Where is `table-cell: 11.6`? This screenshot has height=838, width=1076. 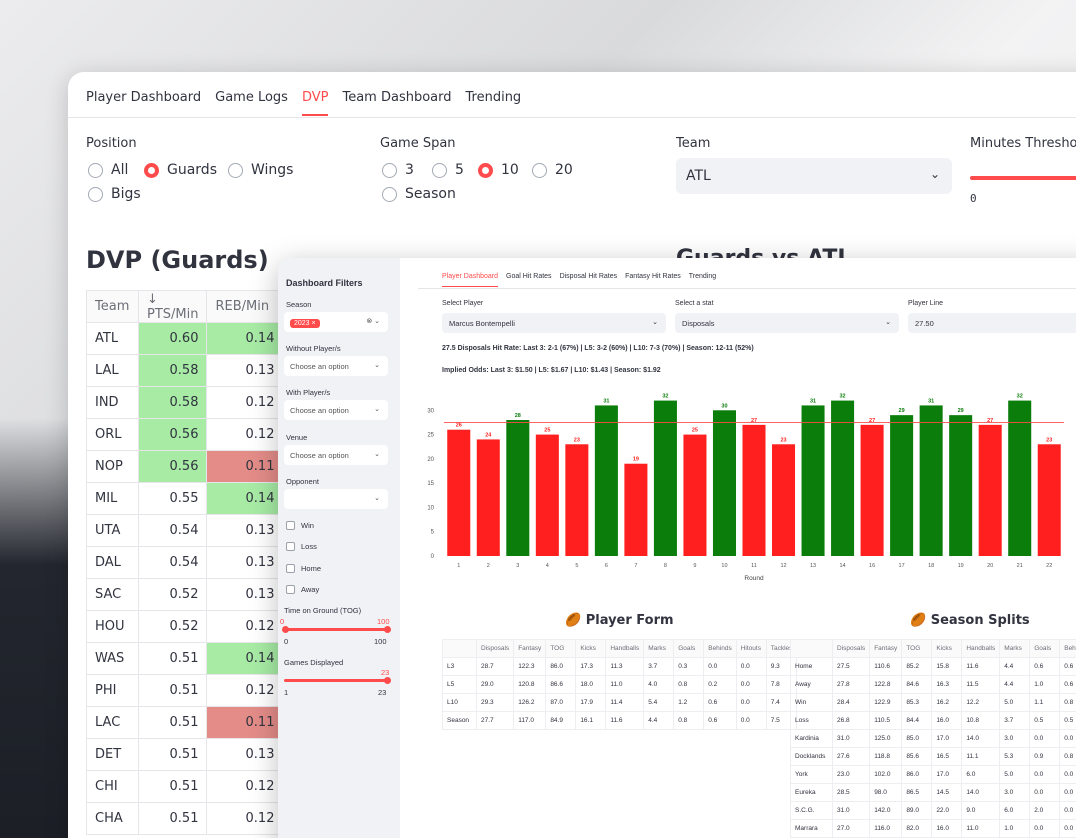 table-cell: 11.6 is located at coordinates (625, 720).